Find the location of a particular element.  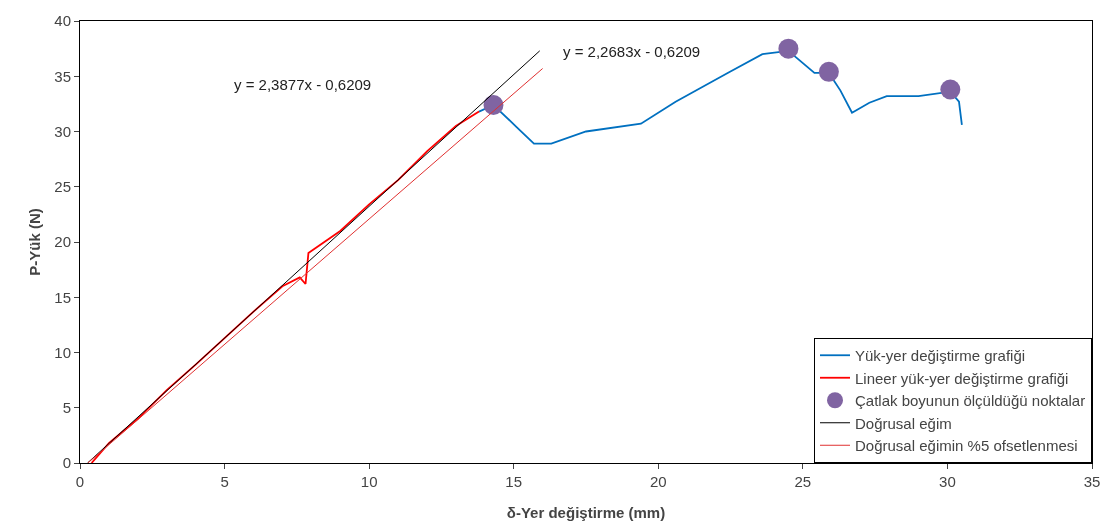

x-tick-label: 5 is located at coordinates (224, 481).